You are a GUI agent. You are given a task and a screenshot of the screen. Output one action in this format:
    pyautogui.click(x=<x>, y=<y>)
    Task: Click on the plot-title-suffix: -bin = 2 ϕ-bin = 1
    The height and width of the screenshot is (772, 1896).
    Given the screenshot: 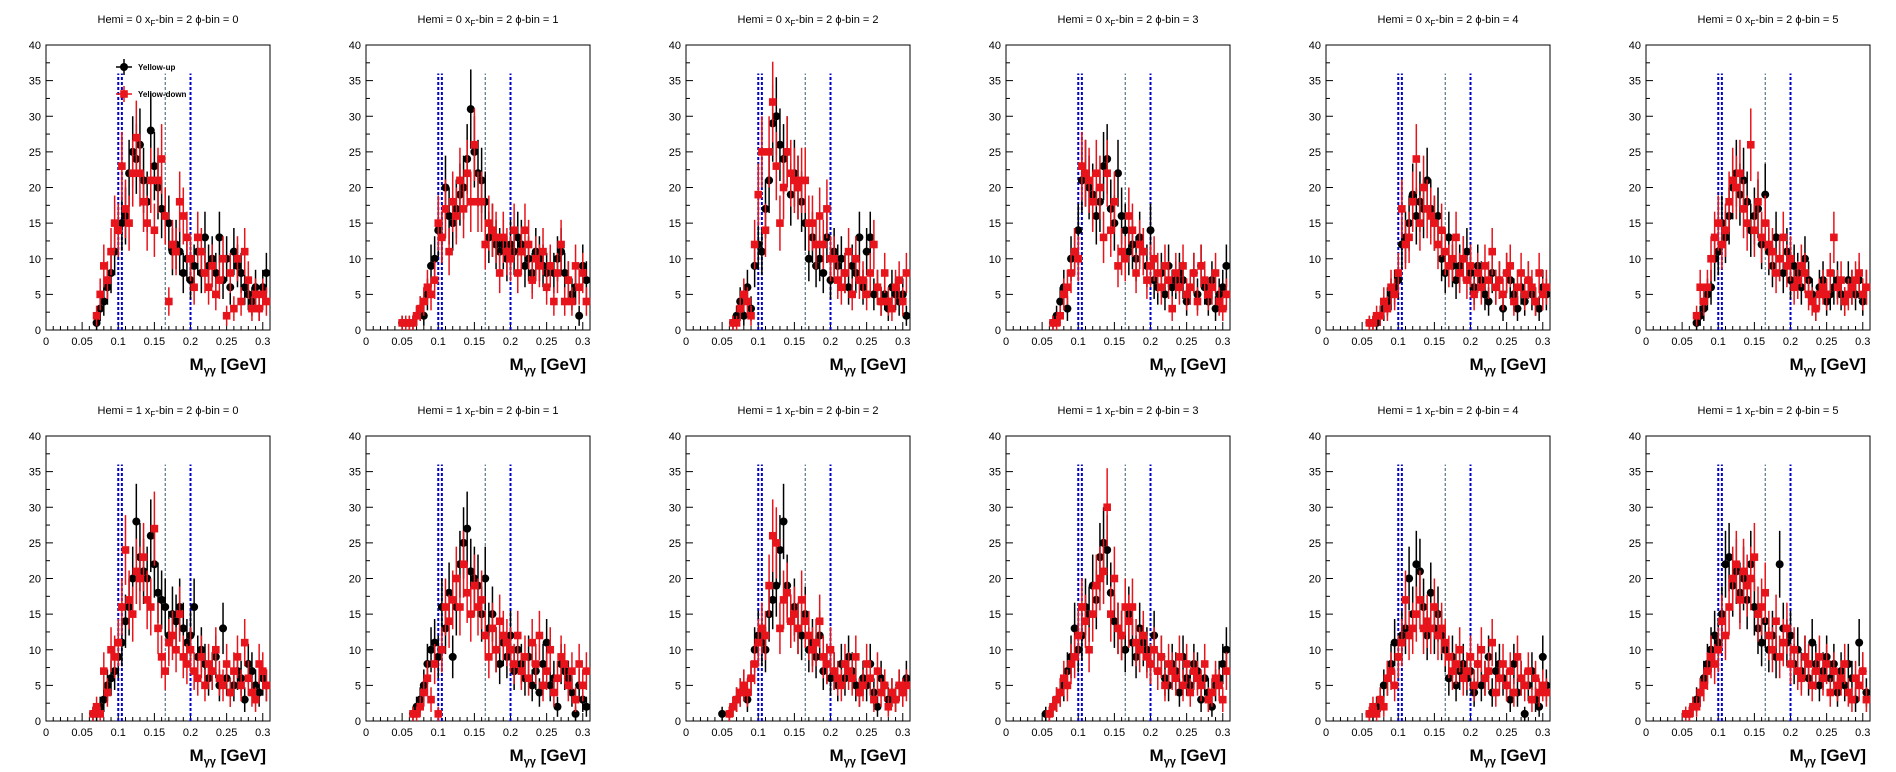 What is the action you would take?
    pyautogui.click(x=516, y=20)
    